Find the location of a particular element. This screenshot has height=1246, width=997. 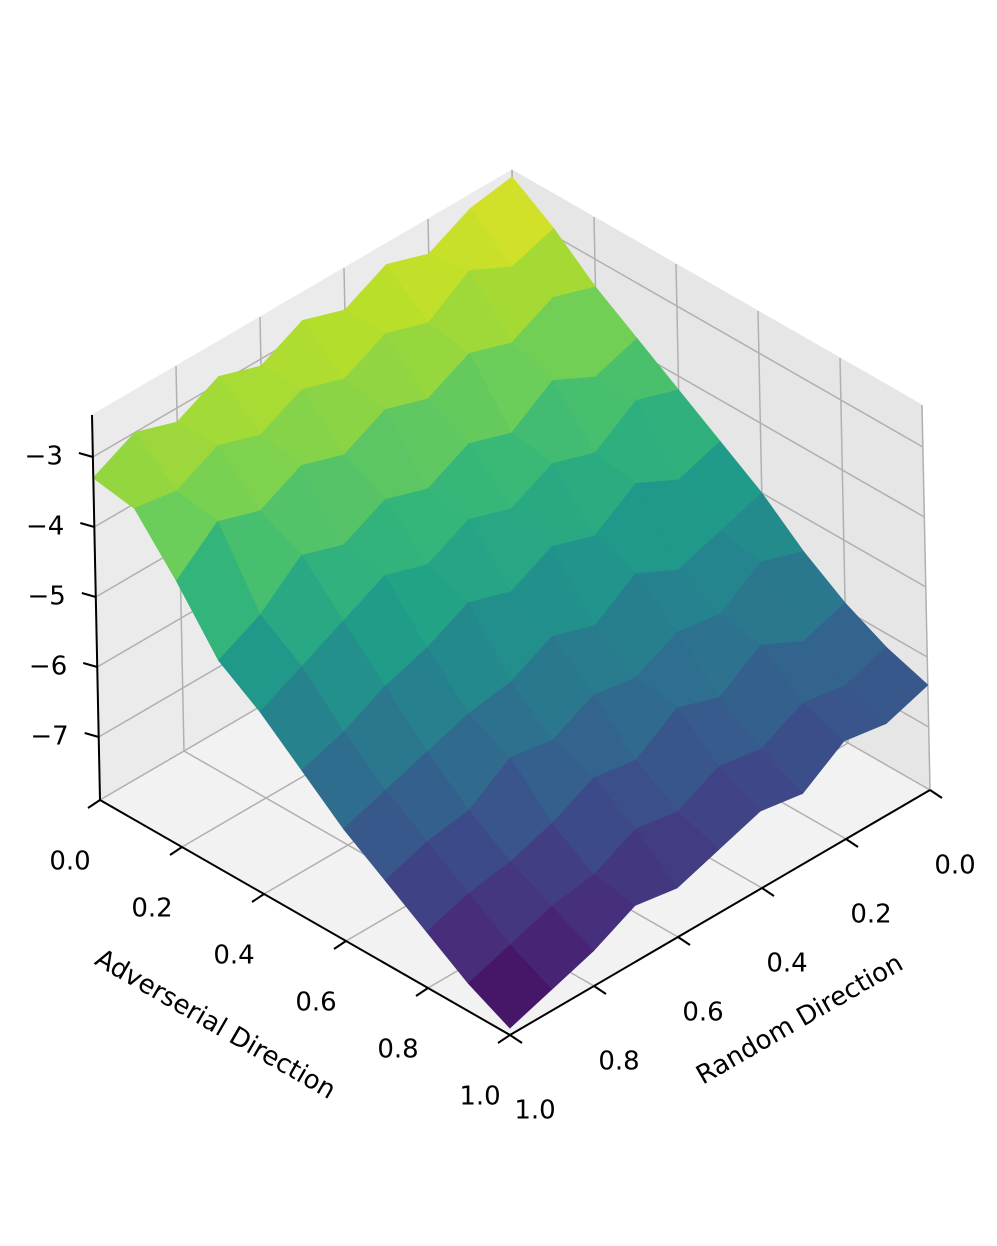

x-tick-label: 0.4 is located at coordinates (233, 956).